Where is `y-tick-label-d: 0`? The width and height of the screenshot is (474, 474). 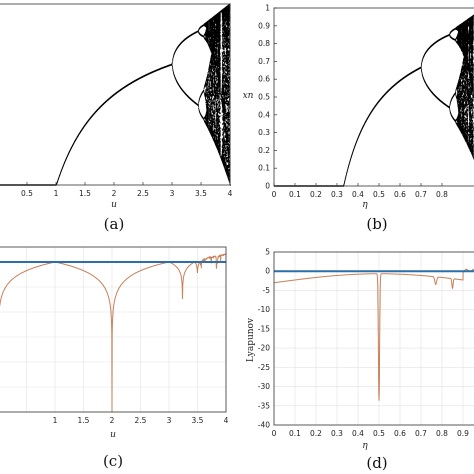
y-tick-label-d: 0 is located at coordinates (267, 271).